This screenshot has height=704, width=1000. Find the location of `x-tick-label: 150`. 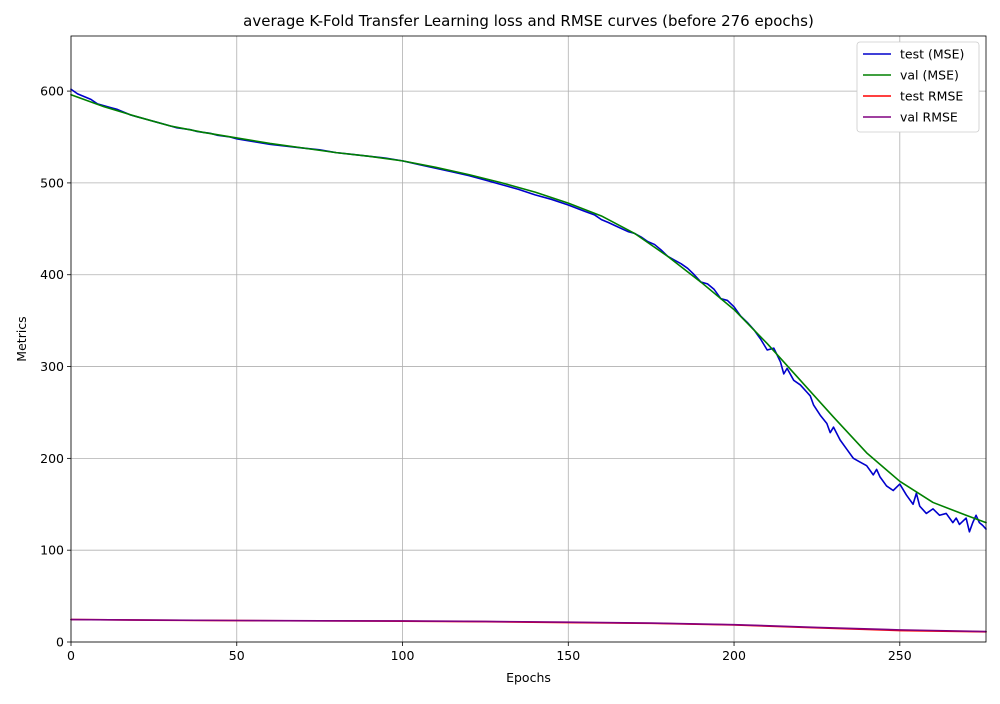

x-tick-label: 150 is located at coordinates (568, 655).